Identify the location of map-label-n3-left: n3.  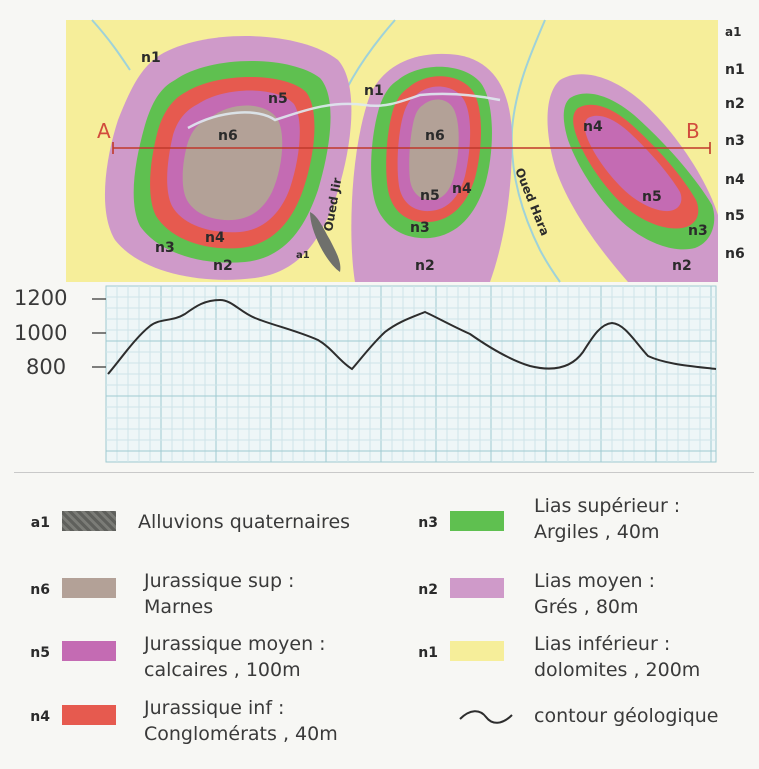
(165, 248).